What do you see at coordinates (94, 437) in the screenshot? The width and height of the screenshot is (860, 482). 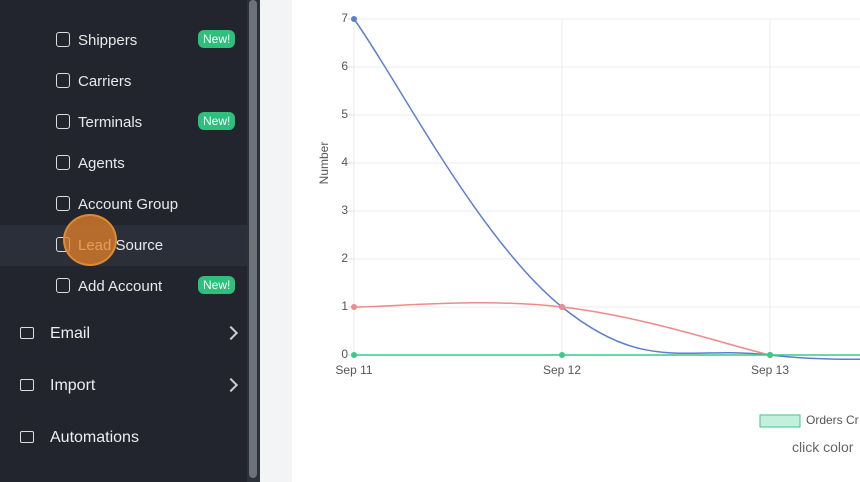 I see `section-label: Automations` at bounding box center [94, 437].